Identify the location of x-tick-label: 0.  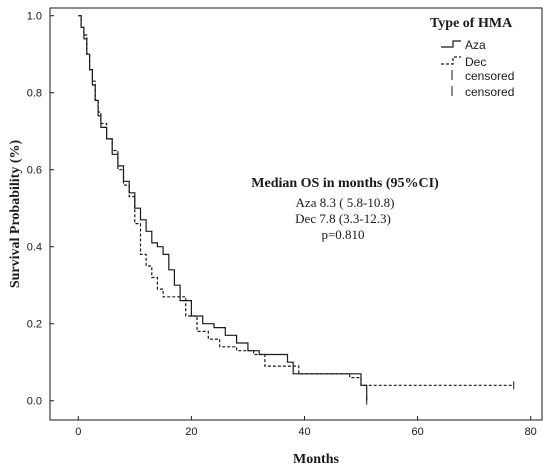
(78, 432).